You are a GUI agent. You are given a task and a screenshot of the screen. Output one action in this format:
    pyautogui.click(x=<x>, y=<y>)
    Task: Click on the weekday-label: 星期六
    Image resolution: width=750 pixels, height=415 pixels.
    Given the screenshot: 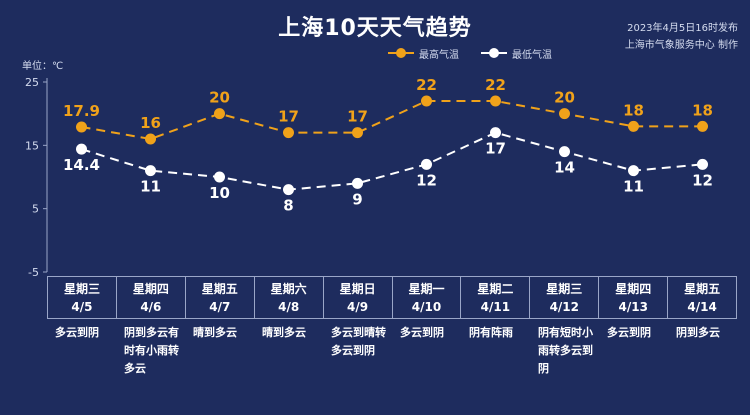 What is the action you would take?
    pyautogui.click(x=288, y=289)
    